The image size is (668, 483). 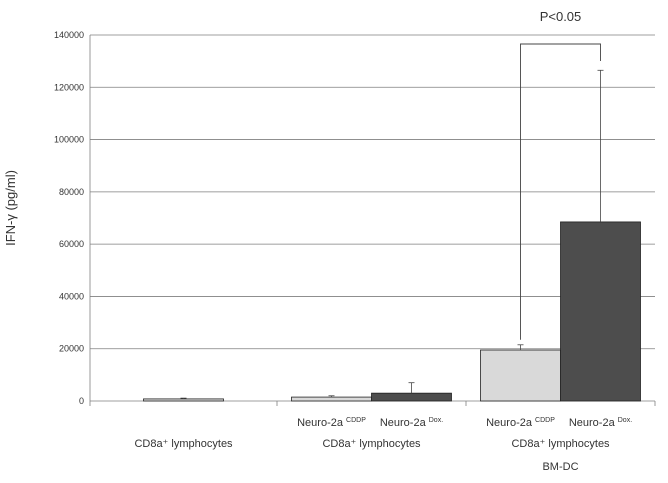 What do you see at coordinates (69, 35) in the screenshot?
I see `y-tick-label: 140000` at bounding box center [69, 35].